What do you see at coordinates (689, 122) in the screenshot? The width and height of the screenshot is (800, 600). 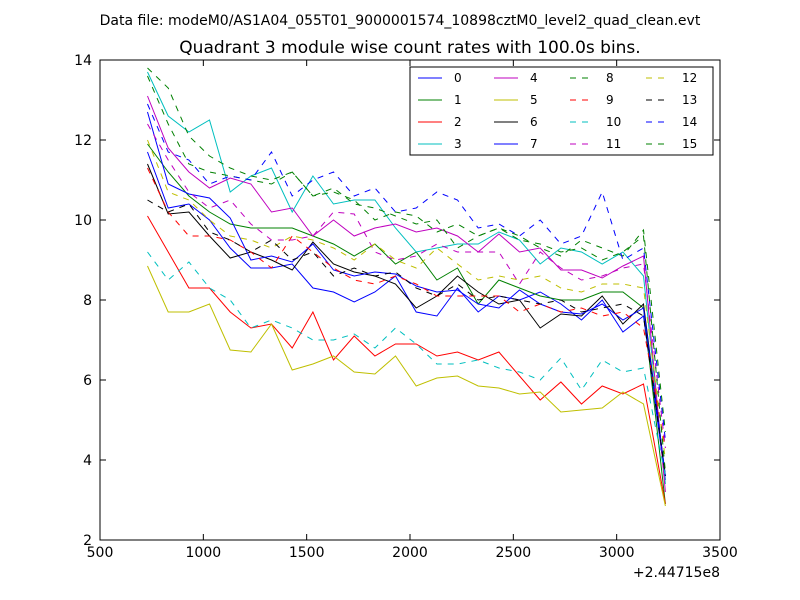 I see `legend-label-14: 14` at bounding box center [689, 122].